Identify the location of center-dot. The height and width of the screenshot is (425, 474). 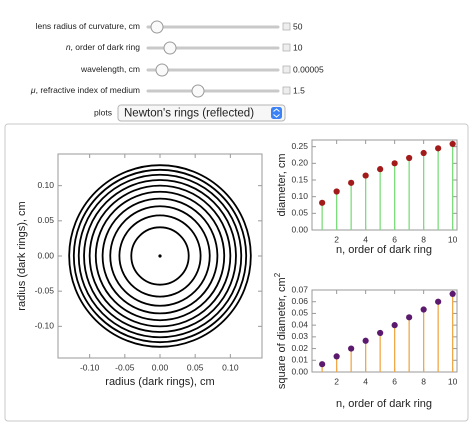
(160, 256).